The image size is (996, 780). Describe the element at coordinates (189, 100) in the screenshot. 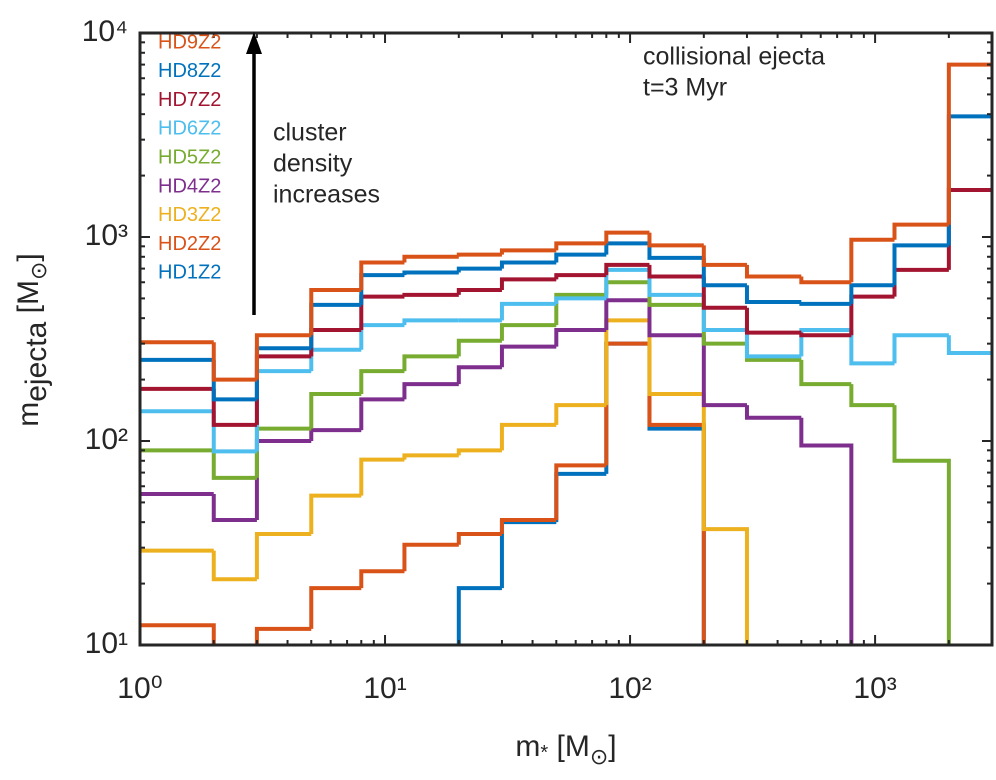

I see `legend-entry: HD7Z2` at that location.